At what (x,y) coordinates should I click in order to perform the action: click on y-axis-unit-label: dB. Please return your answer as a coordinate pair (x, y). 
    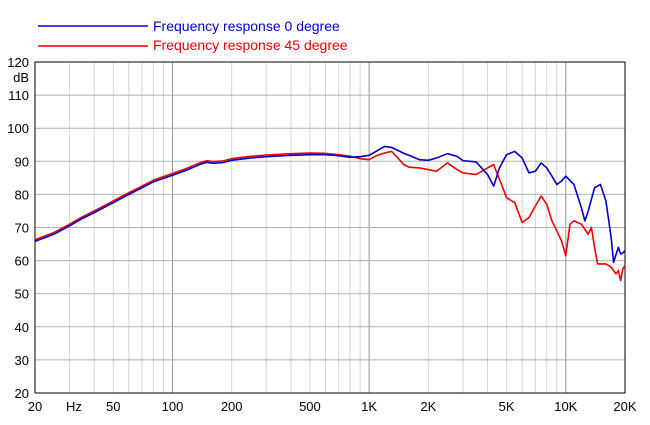
    Looking at the image, I should click on (21, 77).